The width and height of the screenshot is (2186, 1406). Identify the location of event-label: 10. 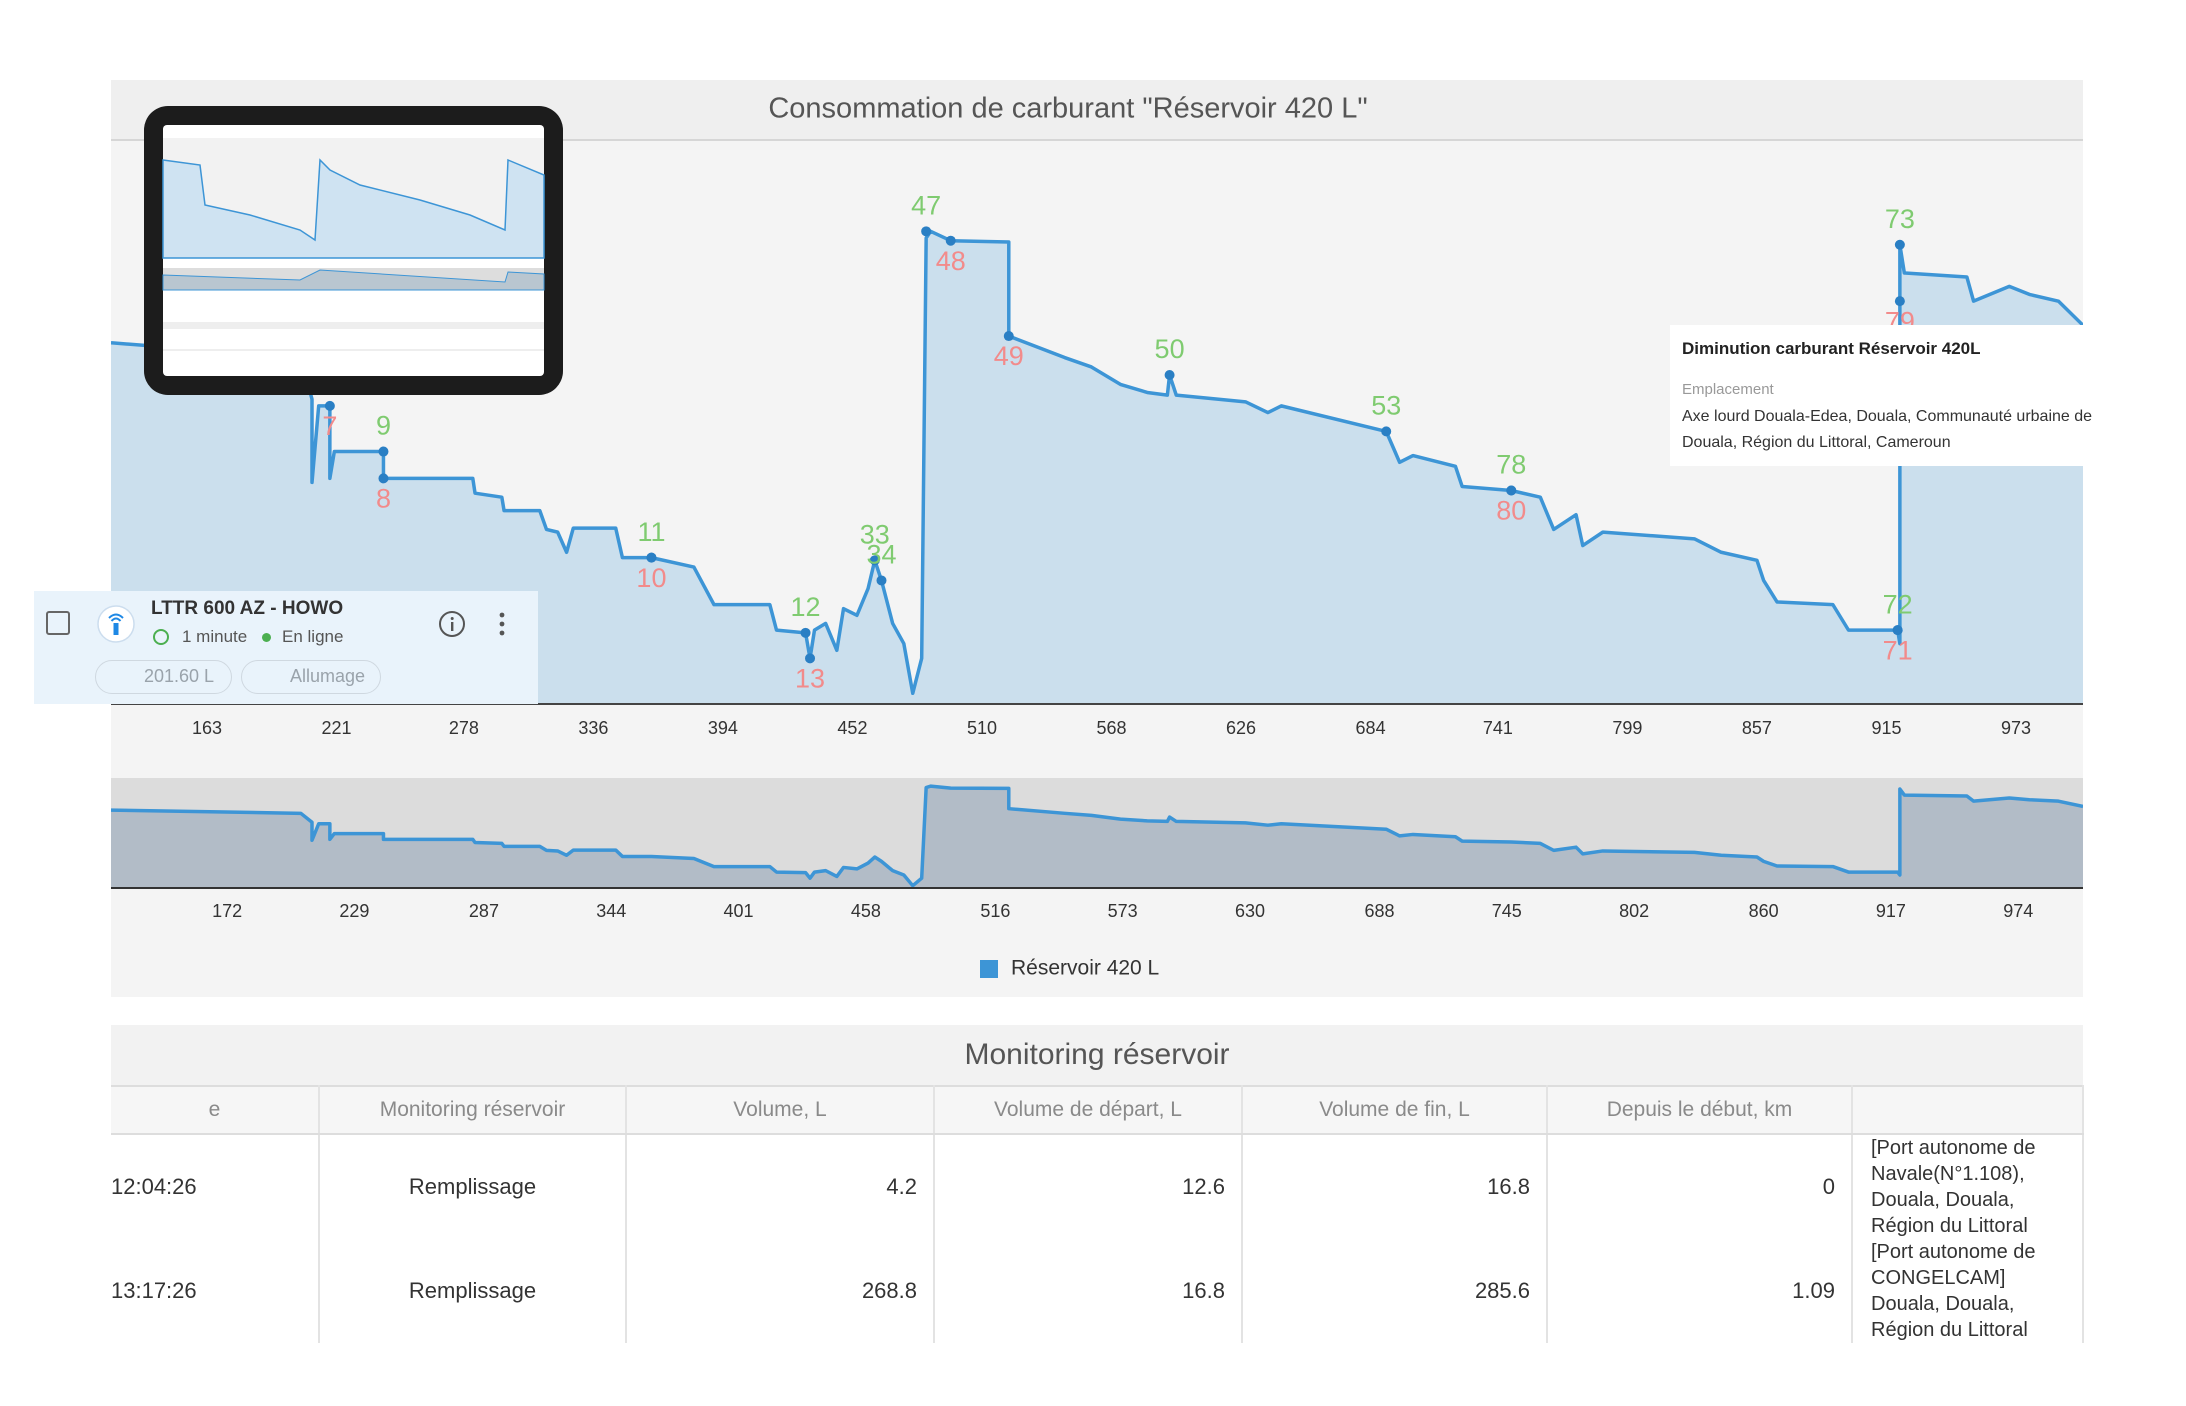
(651, 578).